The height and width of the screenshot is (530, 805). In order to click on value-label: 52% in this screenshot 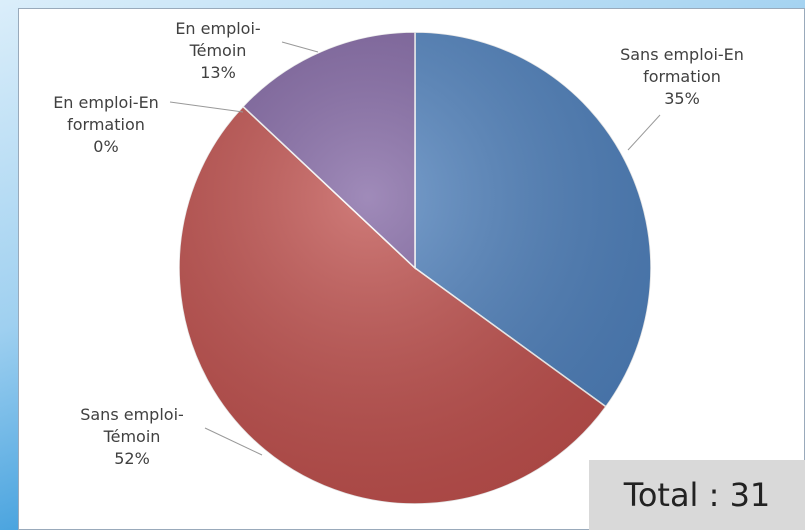, I will do `click(132, 458)`.